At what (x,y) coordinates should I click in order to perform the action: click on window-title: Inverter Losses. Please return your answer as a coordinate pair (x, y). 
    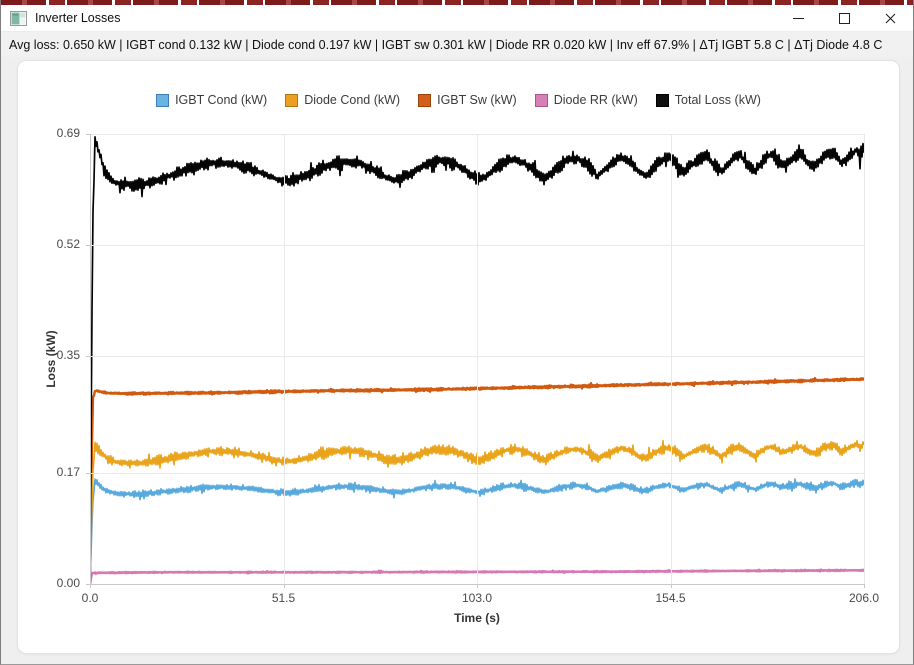
    Looking at the image, I should click on (78, 18).